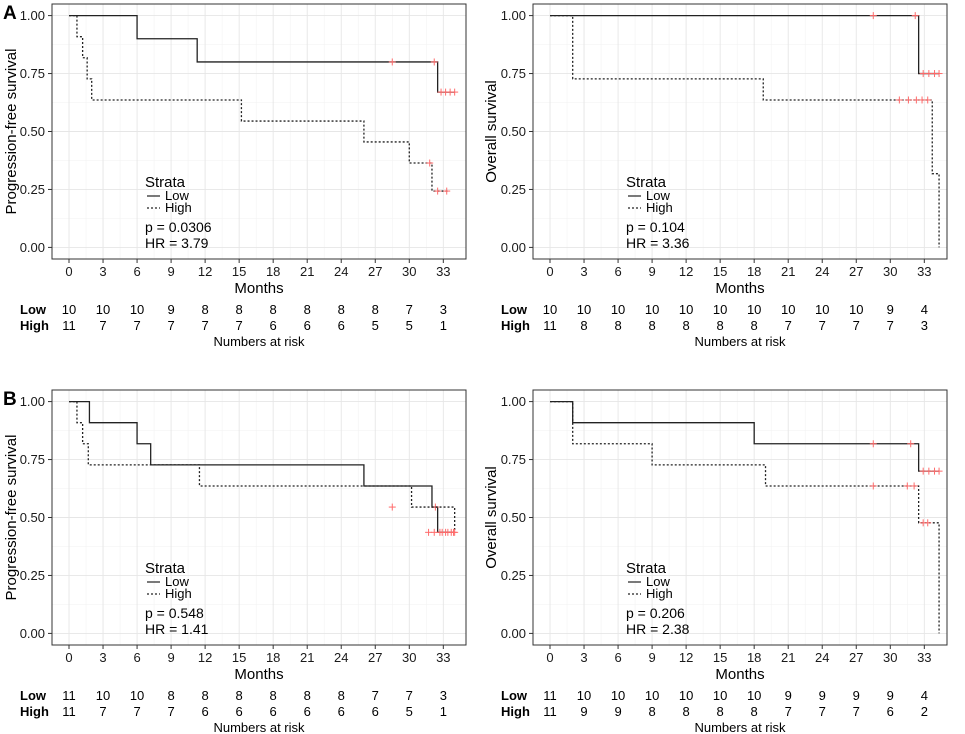 This screenshot has height=734, width=965. Describe the element at coordinates (178, 227) in the screenshot. I see `p-value-annotation: p = 0.0306` at that location.